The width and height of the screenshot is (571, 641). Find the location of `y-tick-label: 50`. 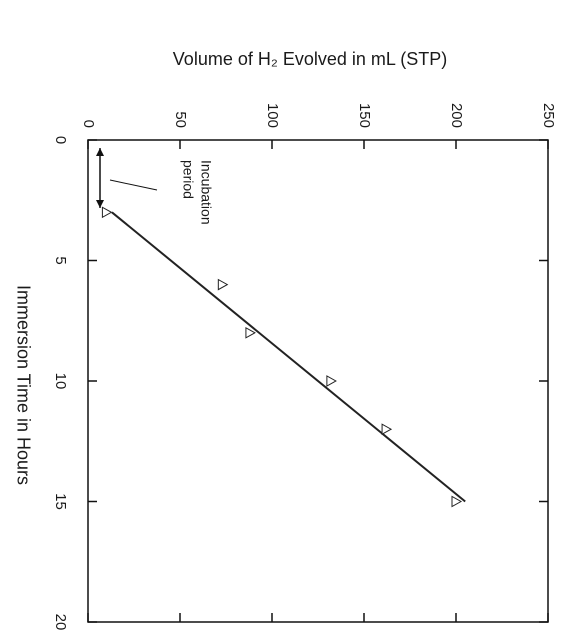

y-tick-label: 50 is located at coordinates (180, 119).